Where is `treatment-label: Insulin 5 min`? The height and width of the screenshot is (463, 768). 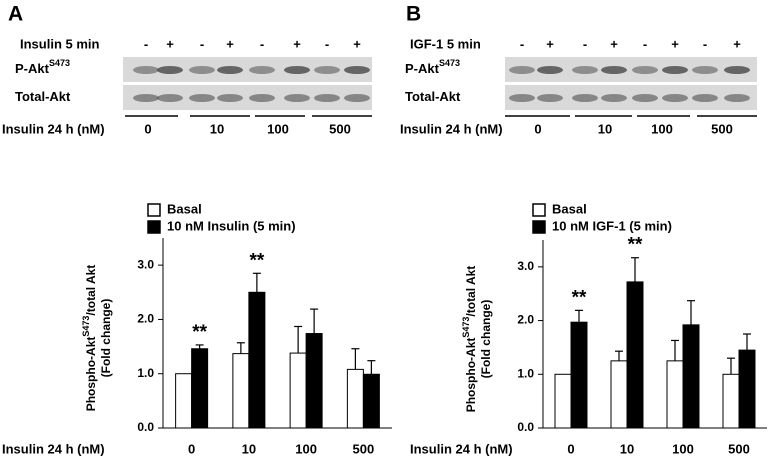
treatment-label: Insulin 5 min is located at coordinates (60, 43).